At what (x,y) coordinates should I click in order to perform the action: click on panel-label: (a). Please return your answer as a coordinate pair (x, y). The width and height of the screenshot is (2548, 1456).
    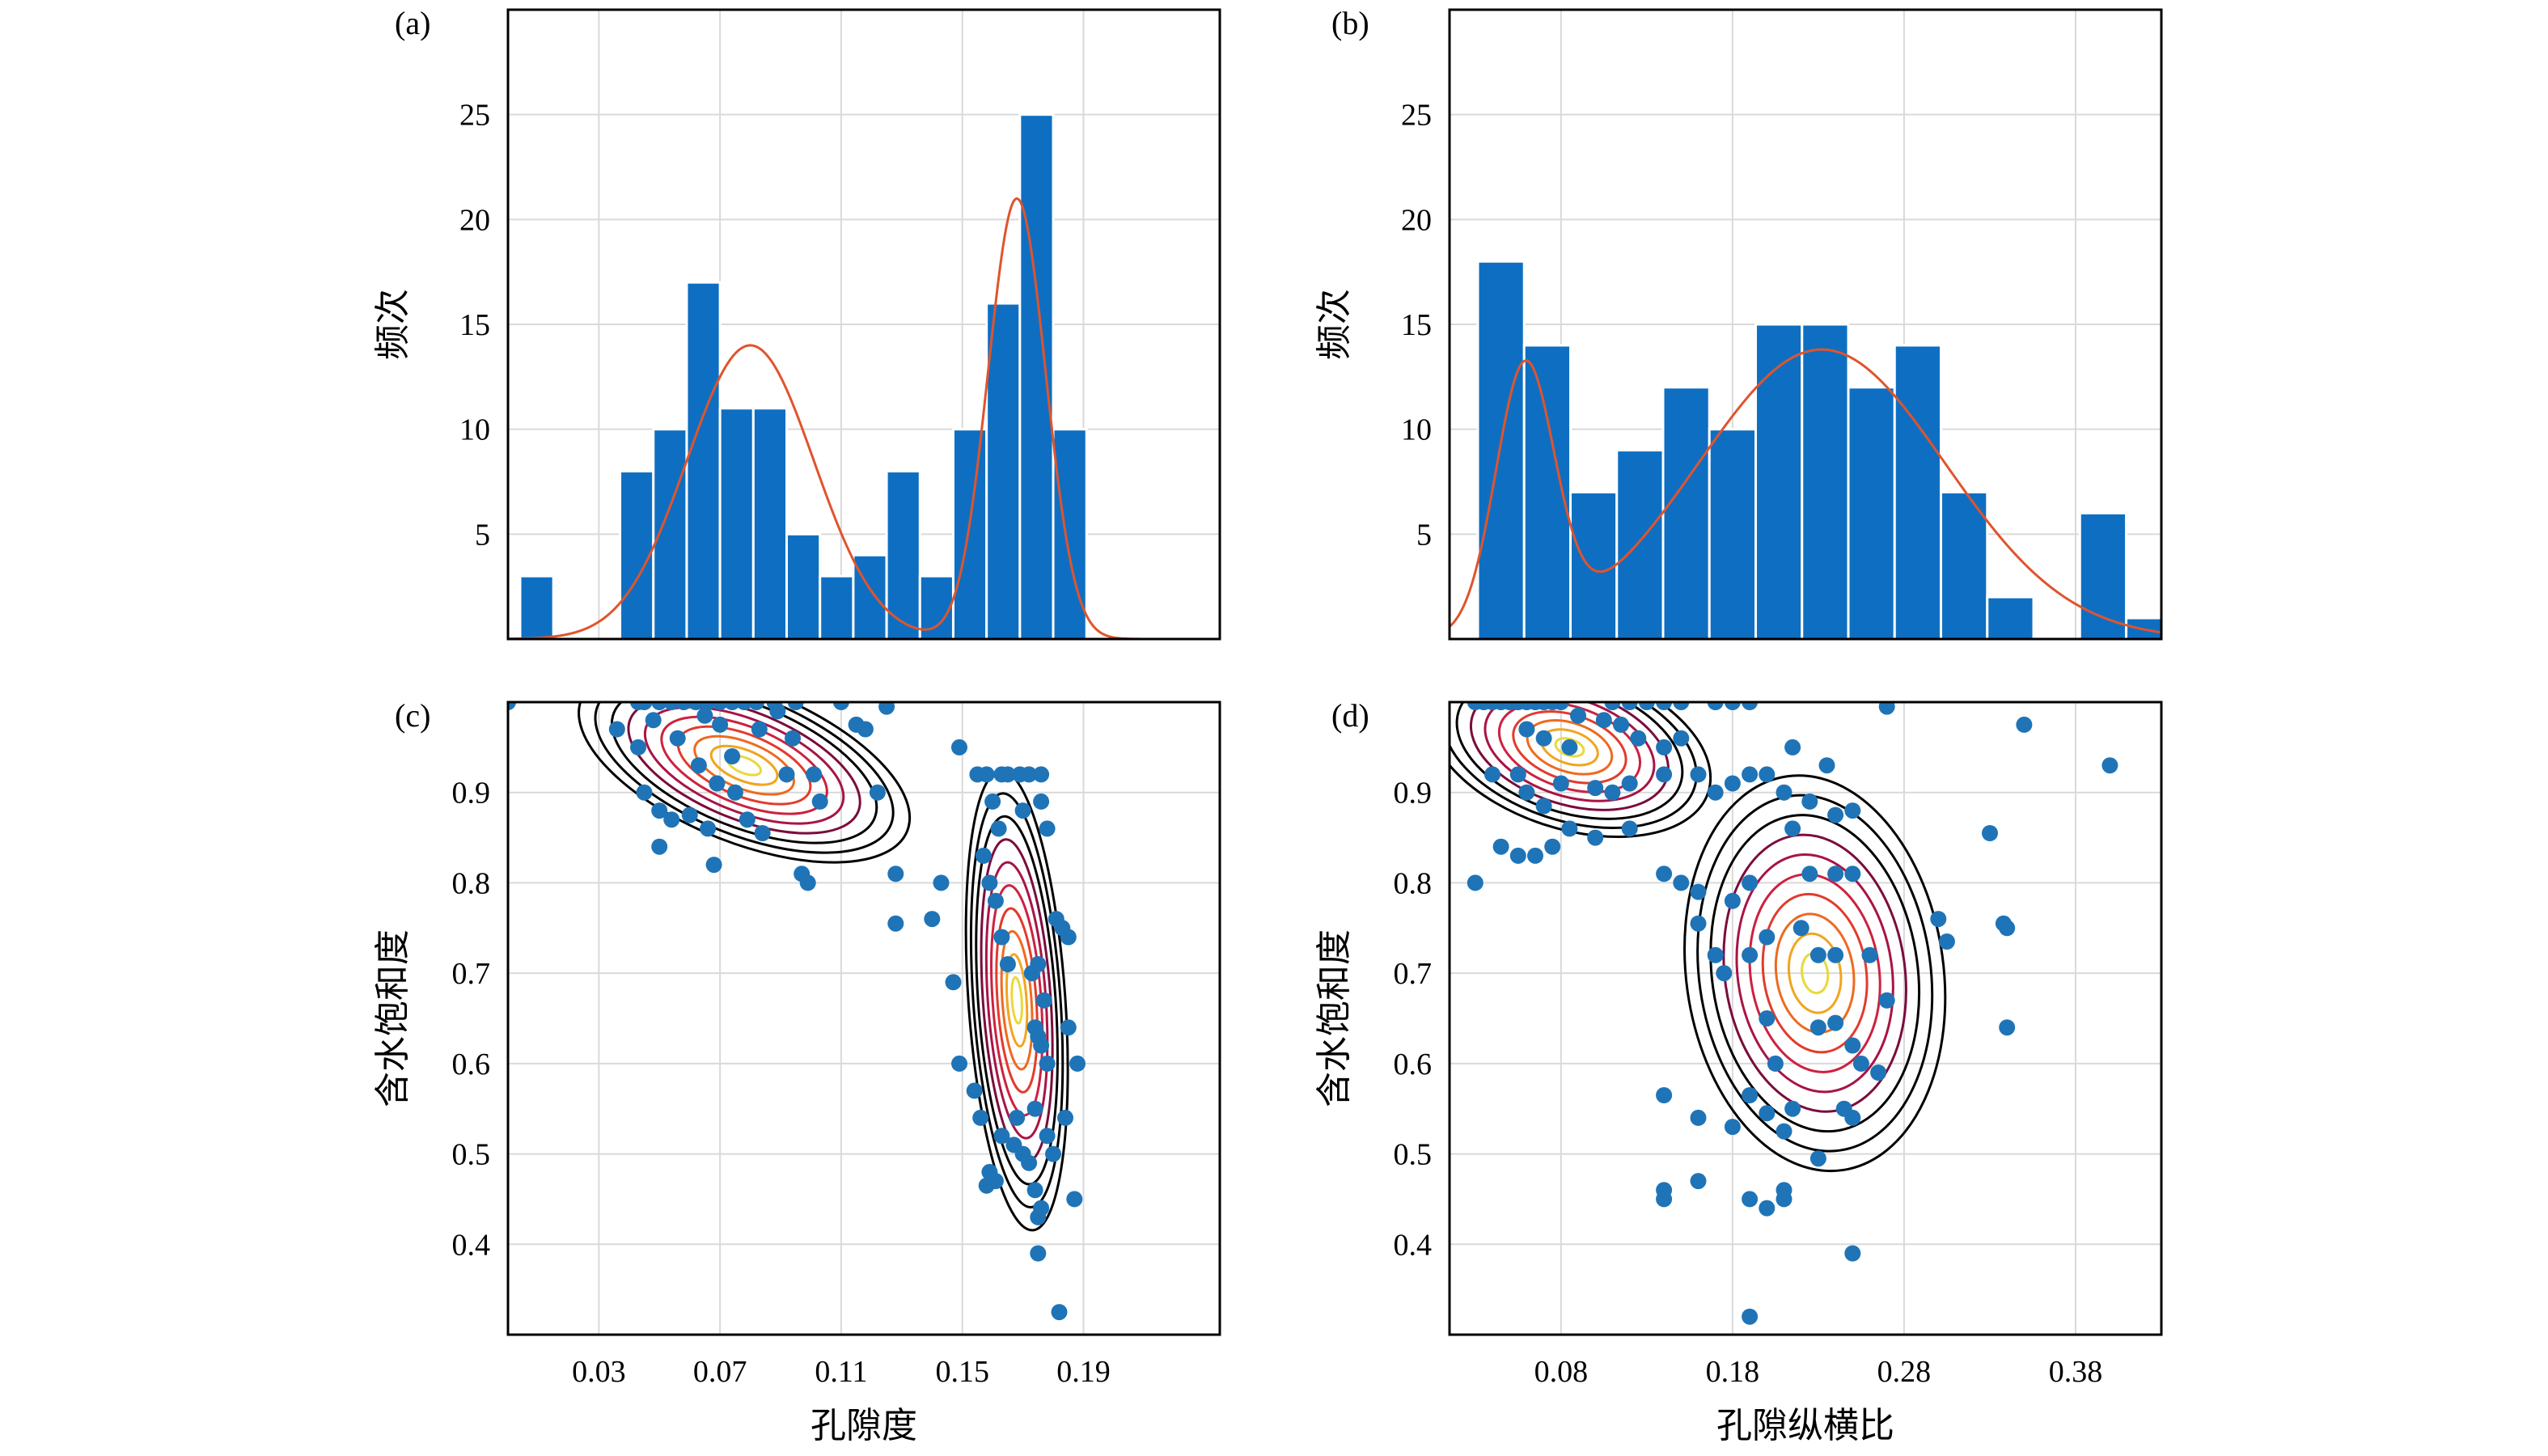
    Looking at the image, I should click on (412, 23).